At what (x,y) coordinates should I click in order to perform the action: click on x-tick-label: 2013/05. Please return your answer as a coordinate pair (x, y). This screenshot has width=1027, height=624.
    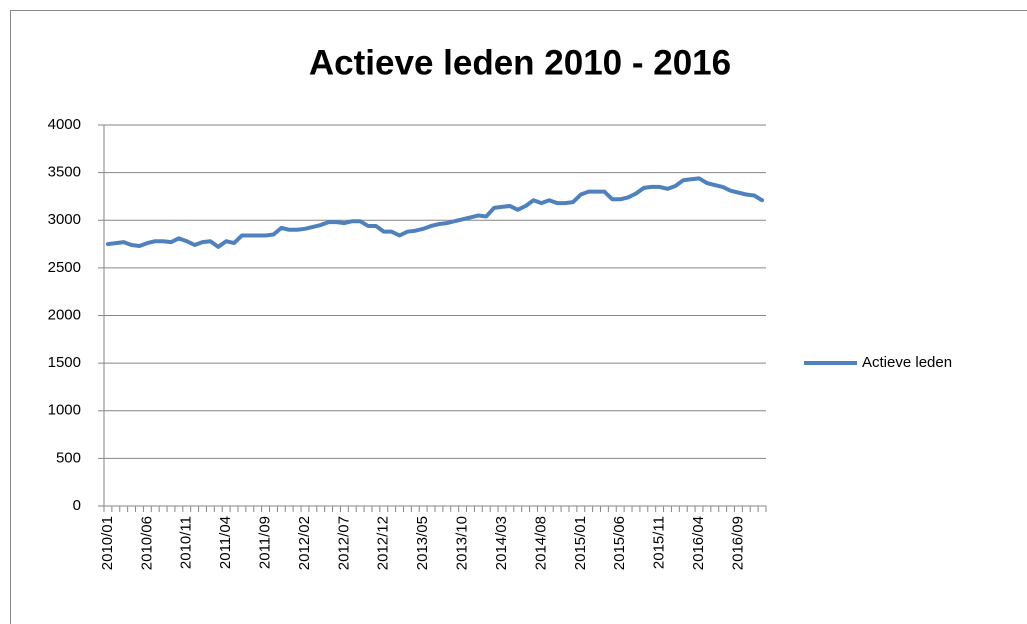
    Looking at the image, I should click on (422, 543).